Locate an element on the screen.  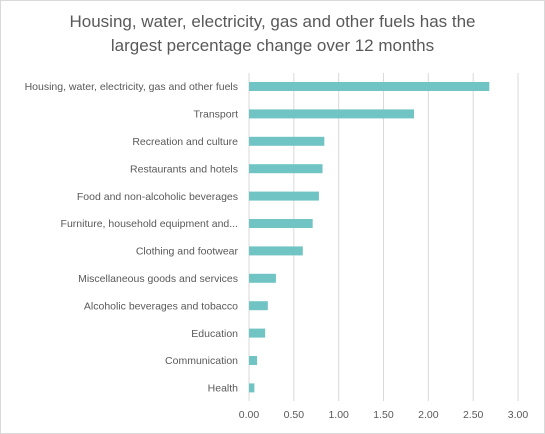
x-tick-label: 0.00 is located at coordinates (249, 415).